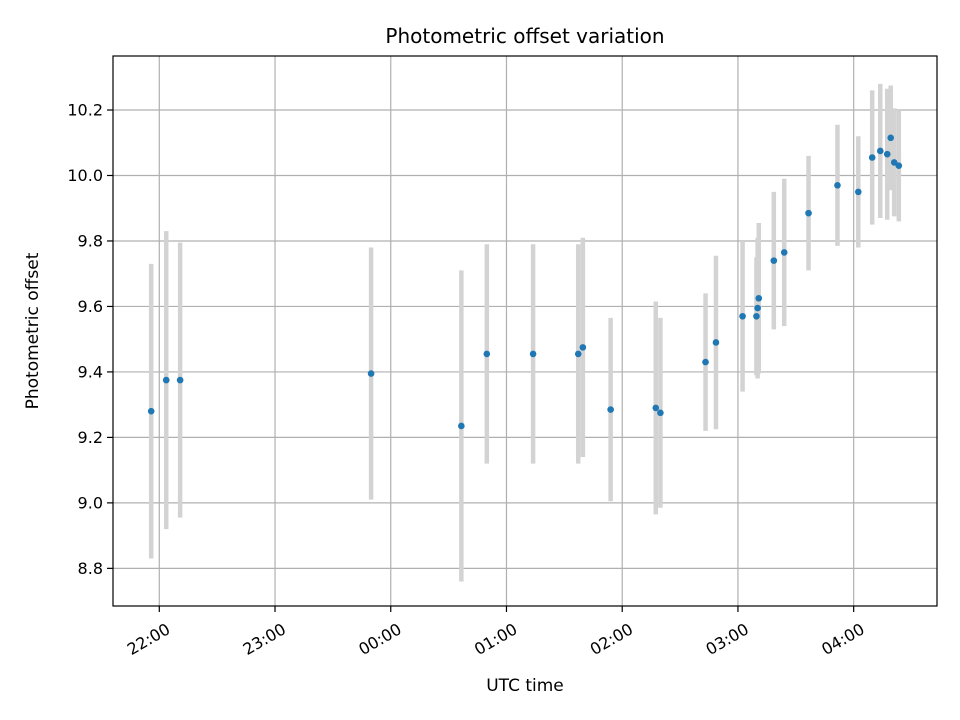 The image size is (960, 720). What do you see at coordinates (90, 371) in the screenshot?
I see `y-tick-label: 9.4` at bounding box center [90, 371].